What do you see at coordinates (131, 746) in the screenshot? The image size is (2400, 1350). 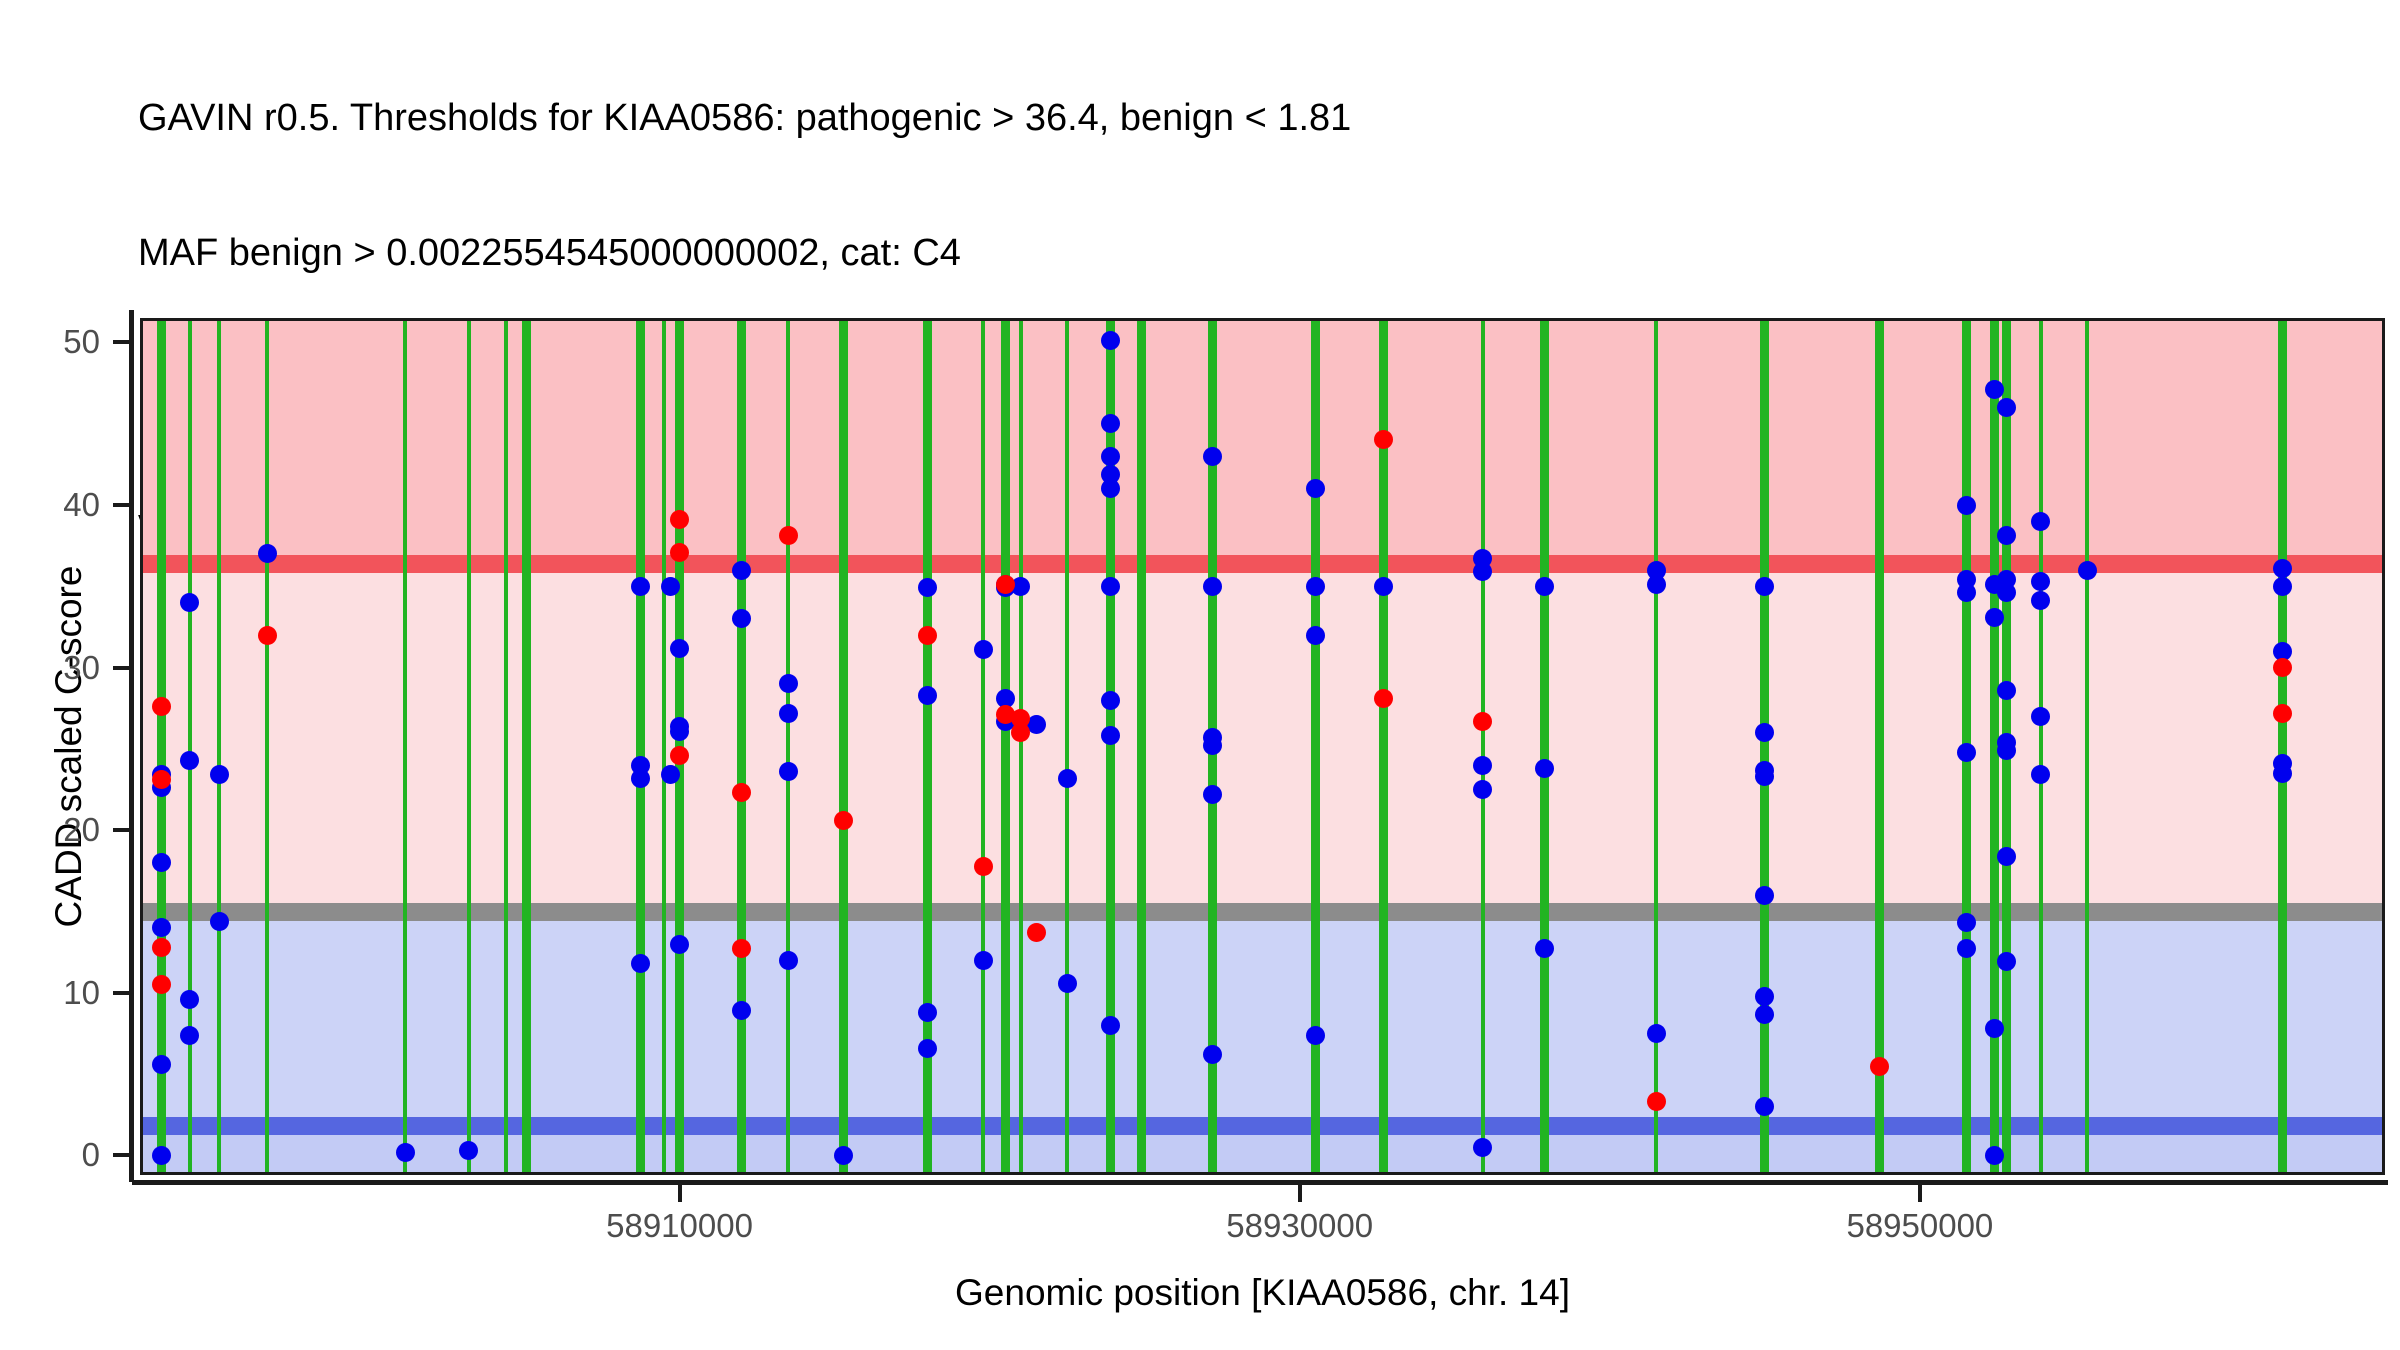 I see `y-axis-line` at bounding box center [131, 746].